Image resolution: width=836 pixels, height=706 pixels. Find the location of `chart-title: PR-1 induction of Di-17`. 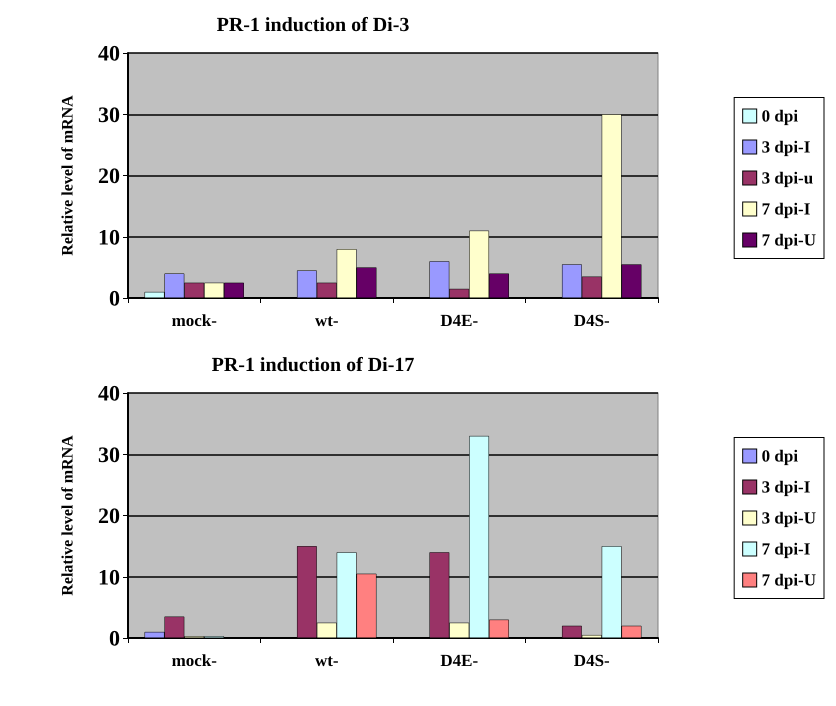

chart-title: PR-1 induction of Di-17 is located at coordinates (313, 365).